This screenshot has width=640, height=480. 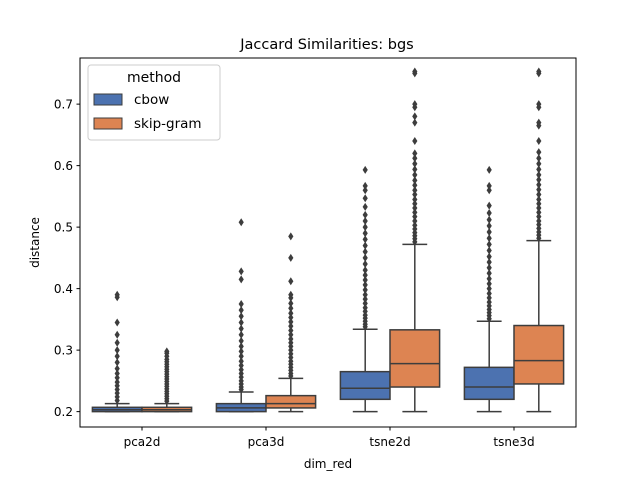 I want to click on x-tick-label: pca3d, so click(x=266, y=442).